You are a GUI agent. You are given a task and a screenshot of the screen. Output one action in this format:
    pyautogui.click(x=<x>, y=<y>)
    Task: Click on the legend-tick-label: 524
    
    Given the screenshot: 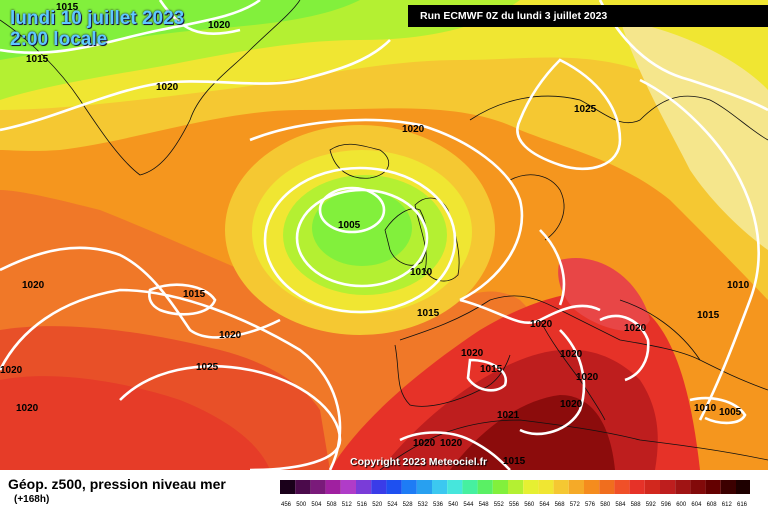 What is the action you would take?
    pyautogui.click(x=392, y=505)
    